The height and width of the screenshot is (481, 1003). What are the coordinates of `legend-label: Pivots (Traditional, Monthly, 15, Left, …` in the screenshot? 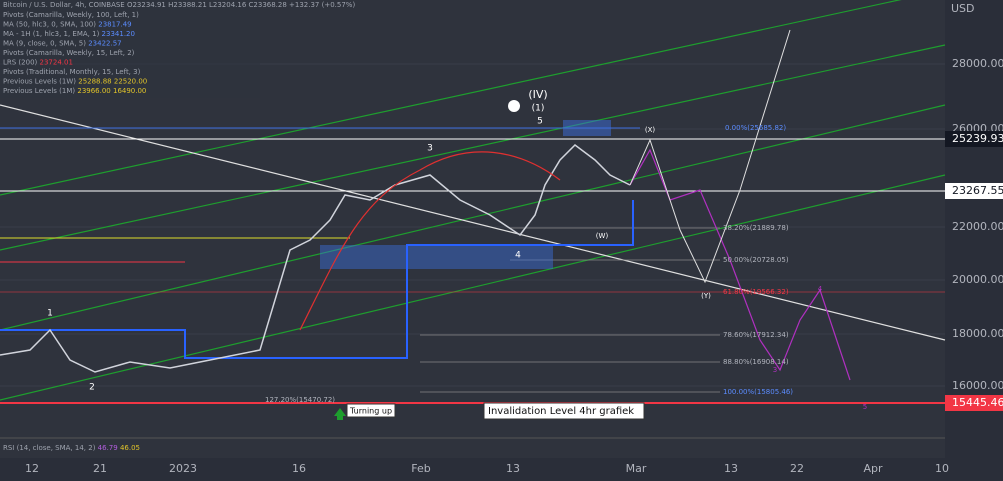 It's located at (72, 72).